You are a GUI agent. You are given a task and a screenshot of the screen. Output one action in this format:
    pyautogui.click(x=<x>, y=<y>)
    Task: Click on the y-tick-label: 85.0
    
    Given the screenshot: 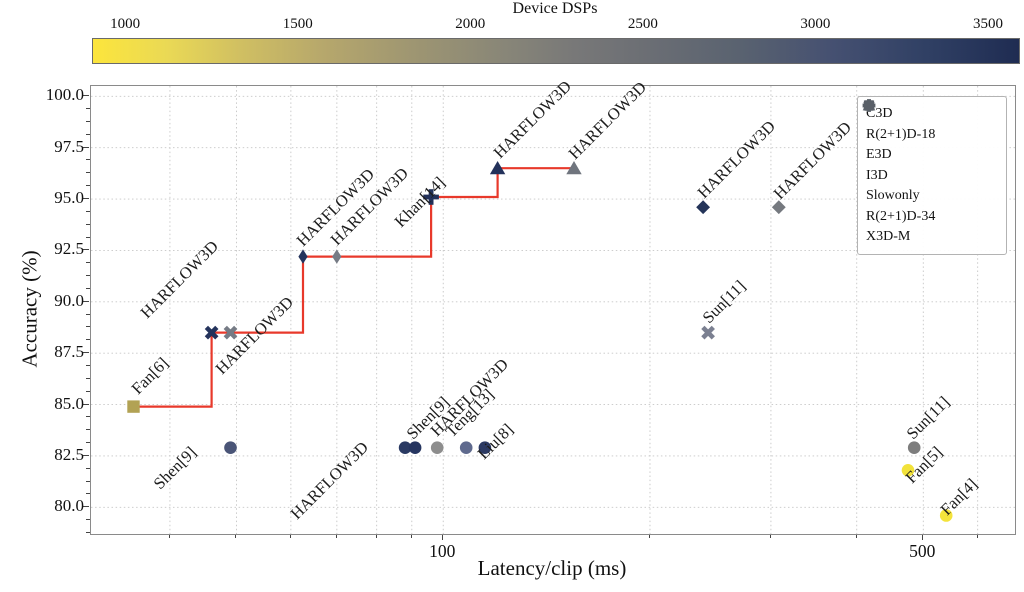 What is the action you would take?
    pyautogui.click(x=69, y=403)
    